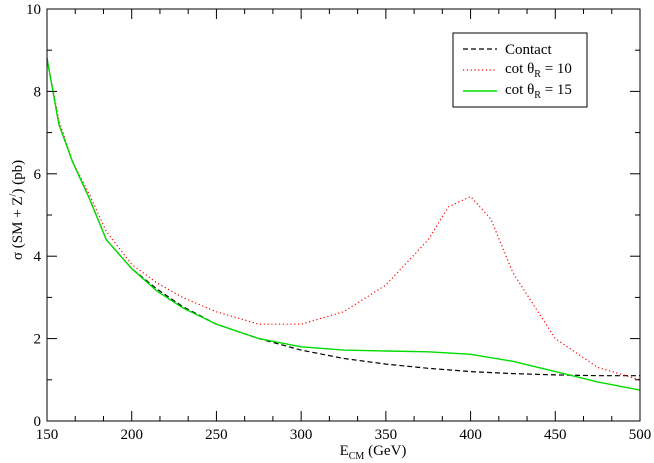 The image size is (654, 463). I want to click on legend-label-contact: Contact, so click(528, 50).